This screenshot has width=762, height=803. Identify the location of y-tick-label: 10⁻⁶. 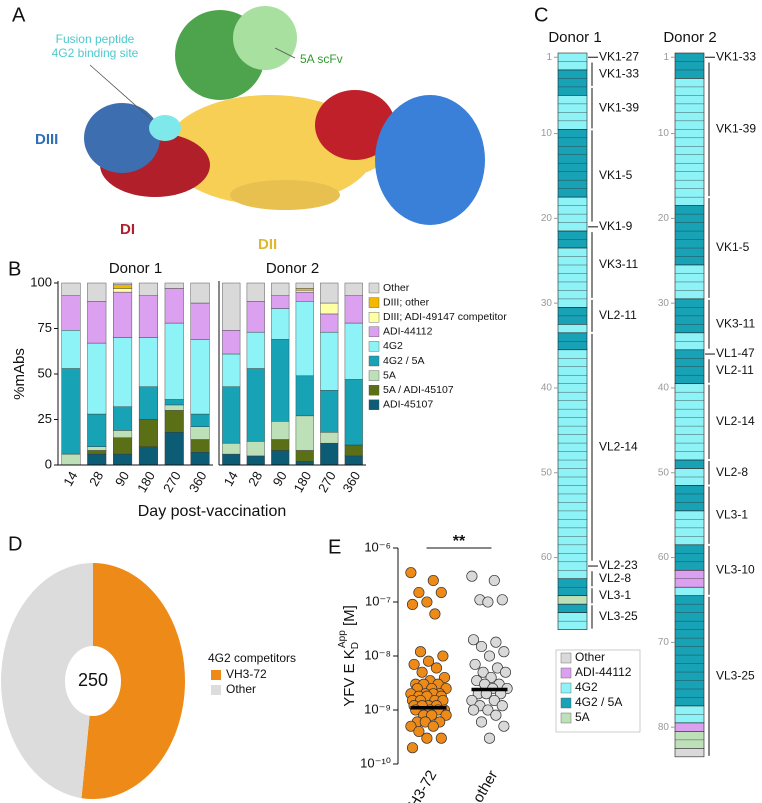
(377, 546).